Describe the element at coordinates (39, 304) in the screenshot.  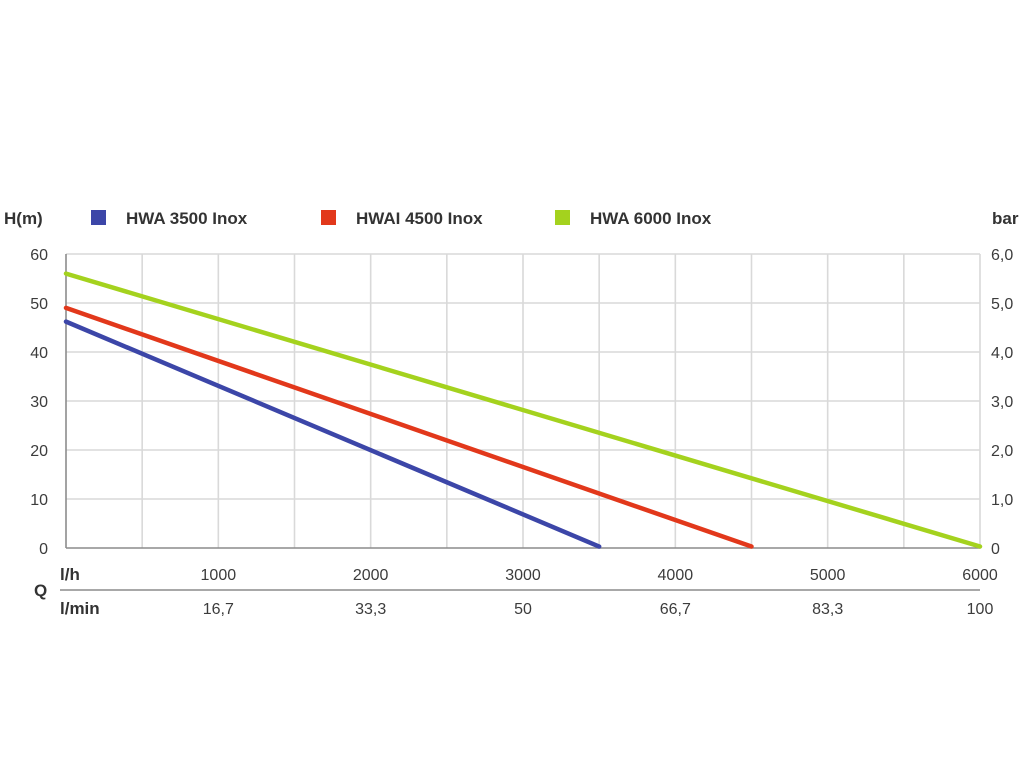
I see `y-tick-left: 50` at that location.